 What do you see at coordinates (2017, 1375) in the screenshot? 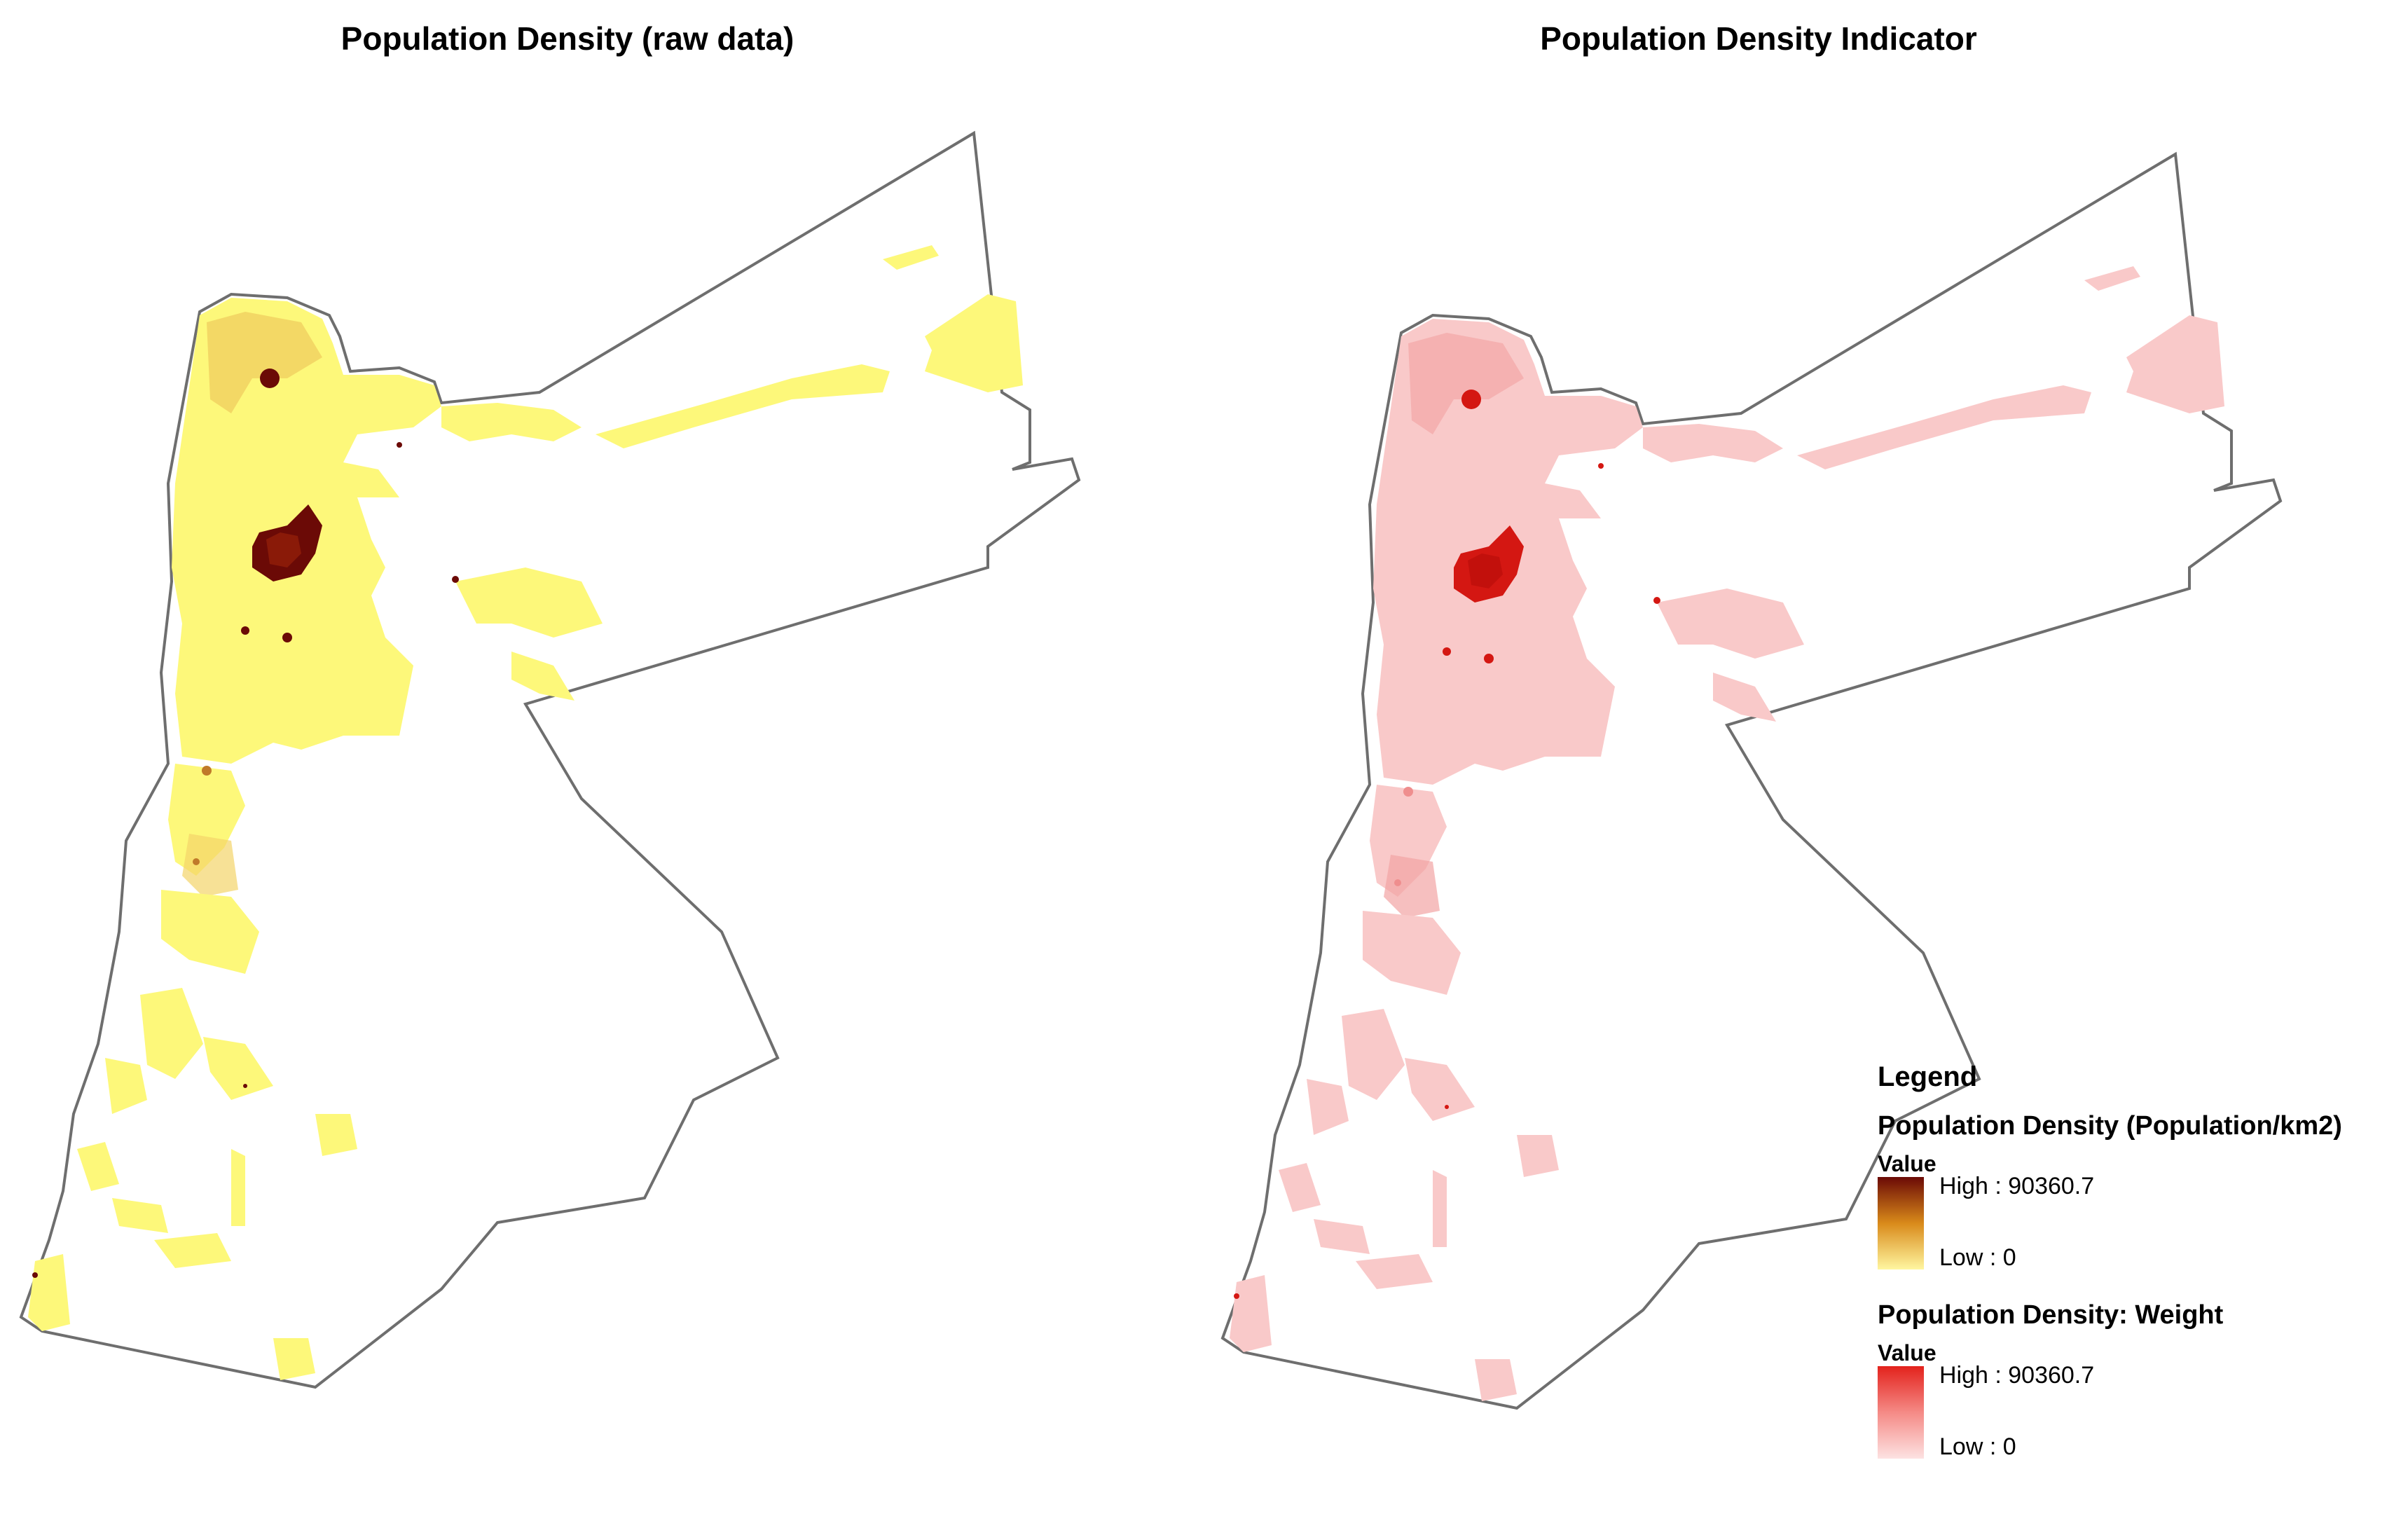
I see `legend-weight-high: High : 90360.7` at bounding box center [2017, 1375].